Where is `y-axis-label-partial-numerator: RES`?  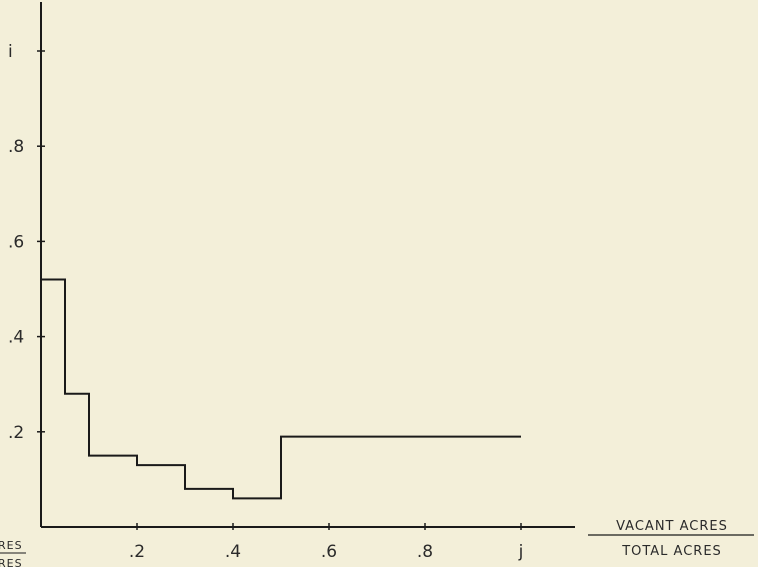 y-axis-label-partial-numerator: RES is located at coordinates (11, 545).